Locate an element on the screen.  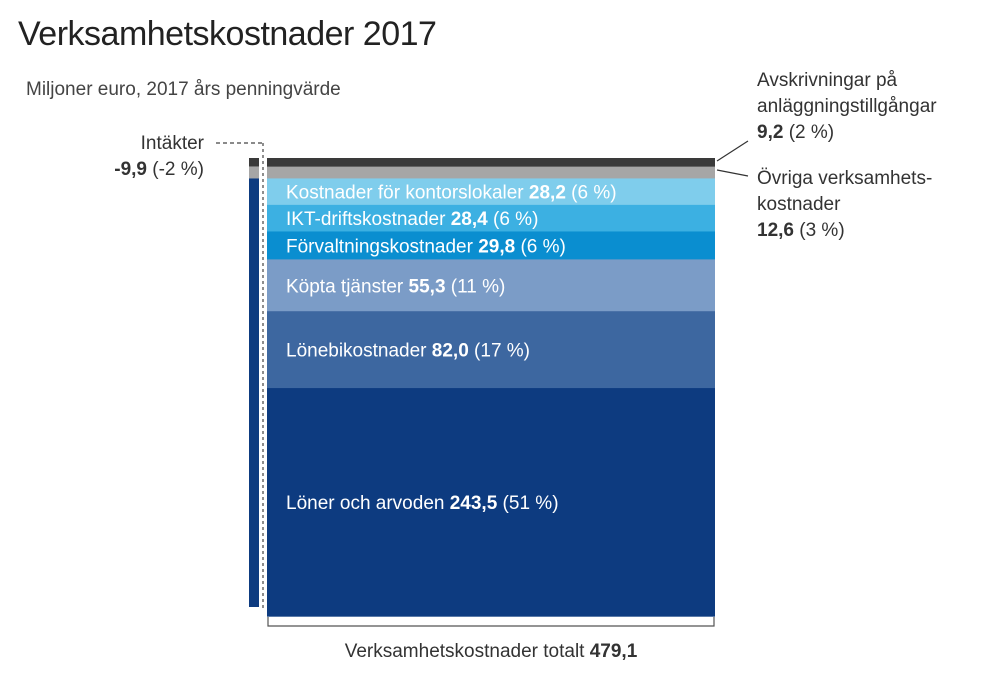
segment-name: Kostnader för kontorslokaler is located at coordinates (407, 193).